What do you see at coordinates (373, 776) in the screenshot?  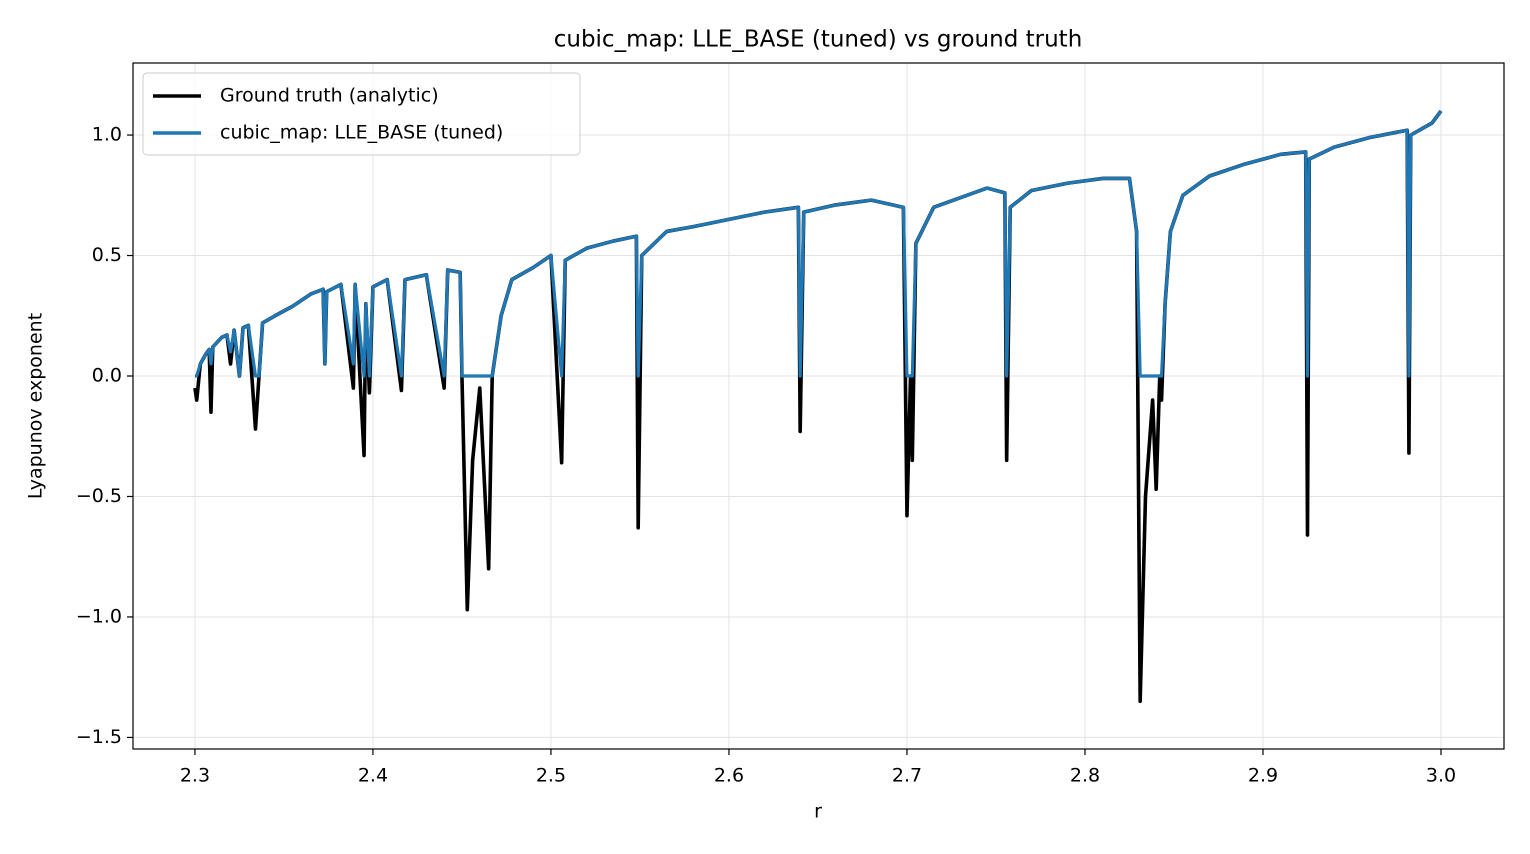 I see `x-tick-label: 2.4` at bounding box center [373, 776].